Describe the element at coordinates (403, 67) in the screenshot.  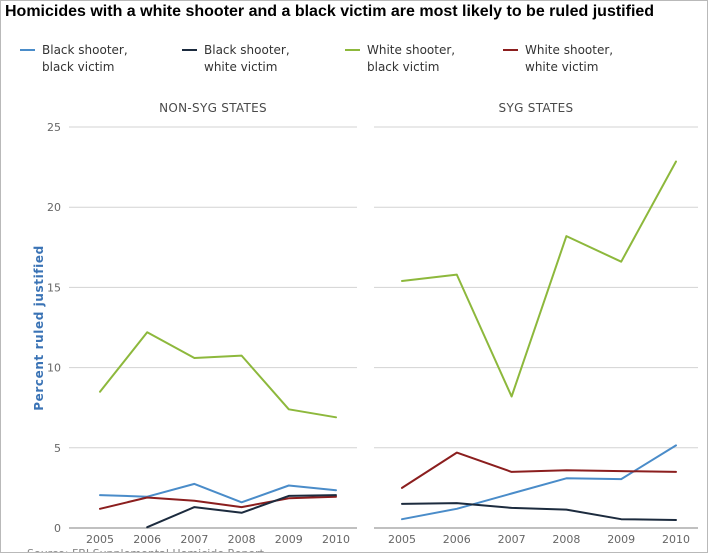
I see `legend-label-wb: black victim` at that location.